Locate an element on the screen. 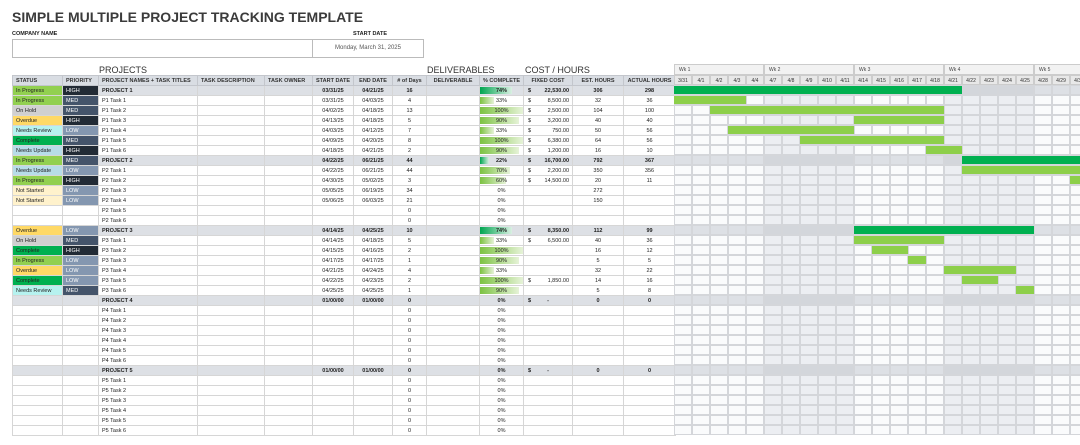 This screenshot has height=445, width=1080. est-hours-cell: 0 is located at coordinates (598, 300).